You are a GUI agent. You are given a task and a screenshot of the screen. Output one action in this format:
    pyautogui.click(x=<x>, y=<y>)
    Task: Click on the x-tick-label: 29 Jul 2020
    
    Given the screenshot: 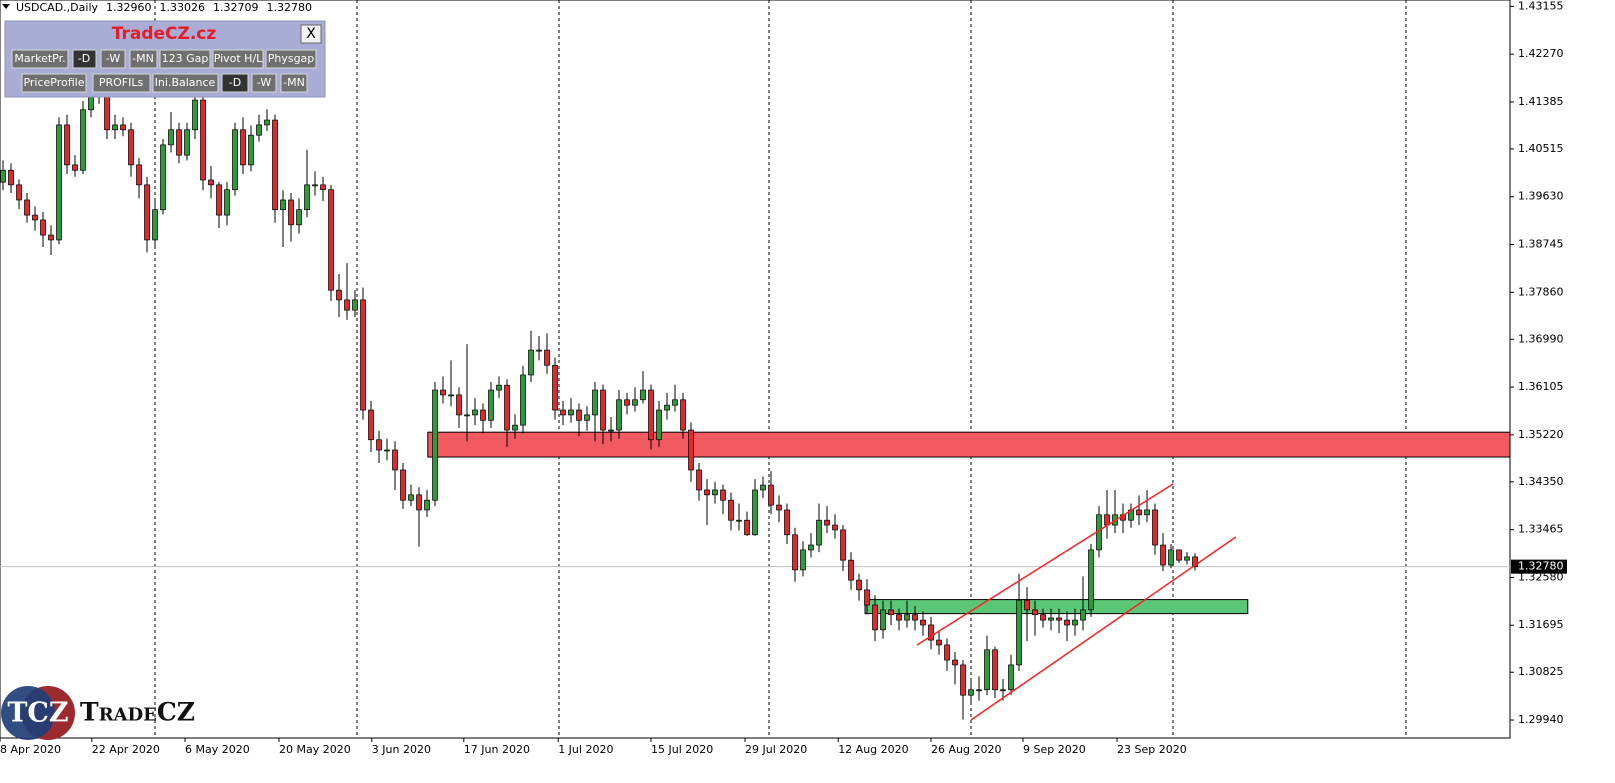 What is the action you would take?
    pyautogui.click(x=776, y=749)
    